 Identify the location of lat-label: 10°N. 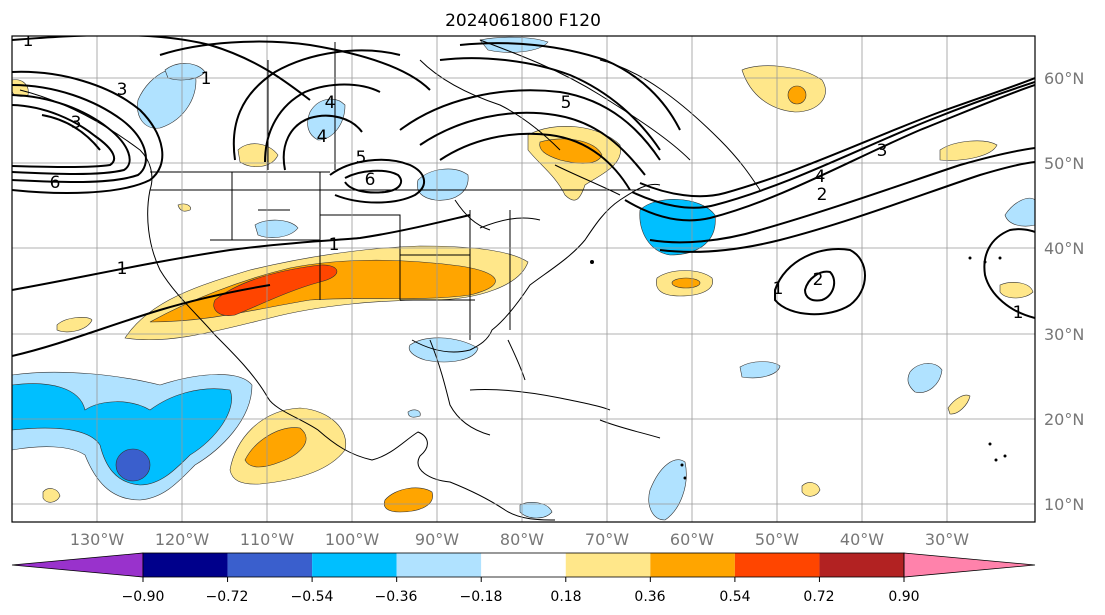
(1064, 504).